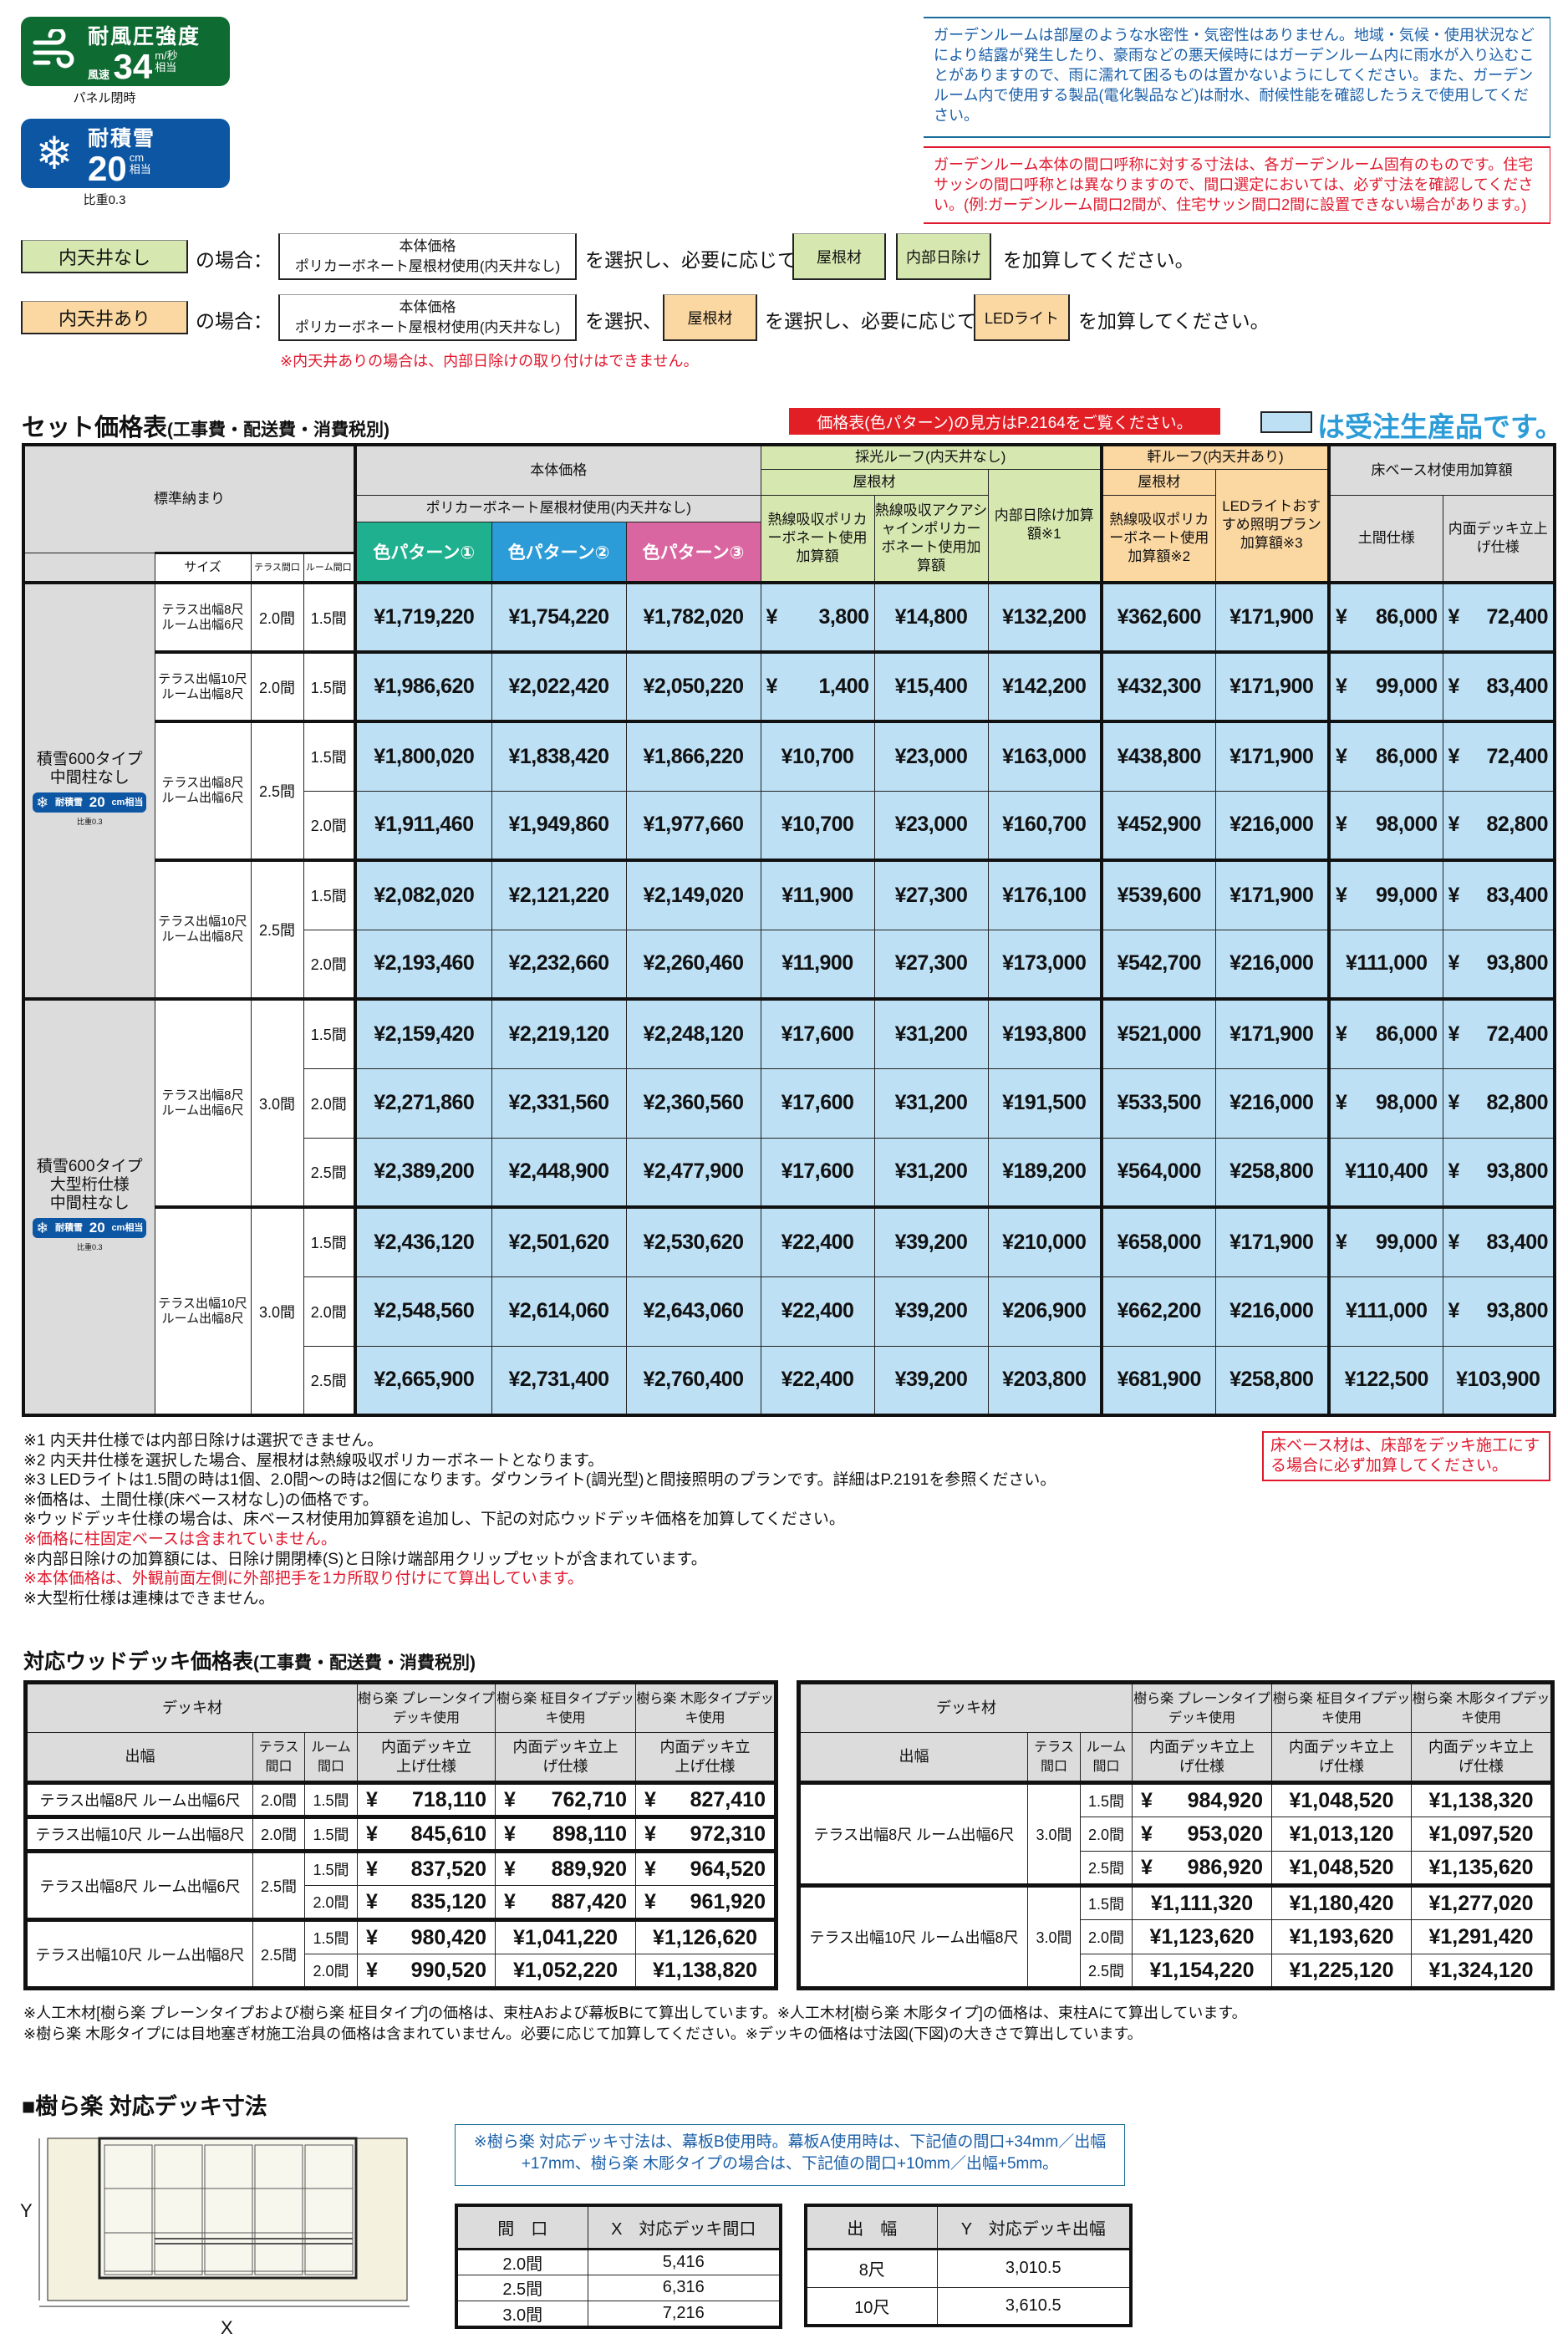 This screenshot has width=1568, height=2349. Describe the element at coordinates (931, 617) in the screenshot. I see `price-cell: ¥14,800` at that location.